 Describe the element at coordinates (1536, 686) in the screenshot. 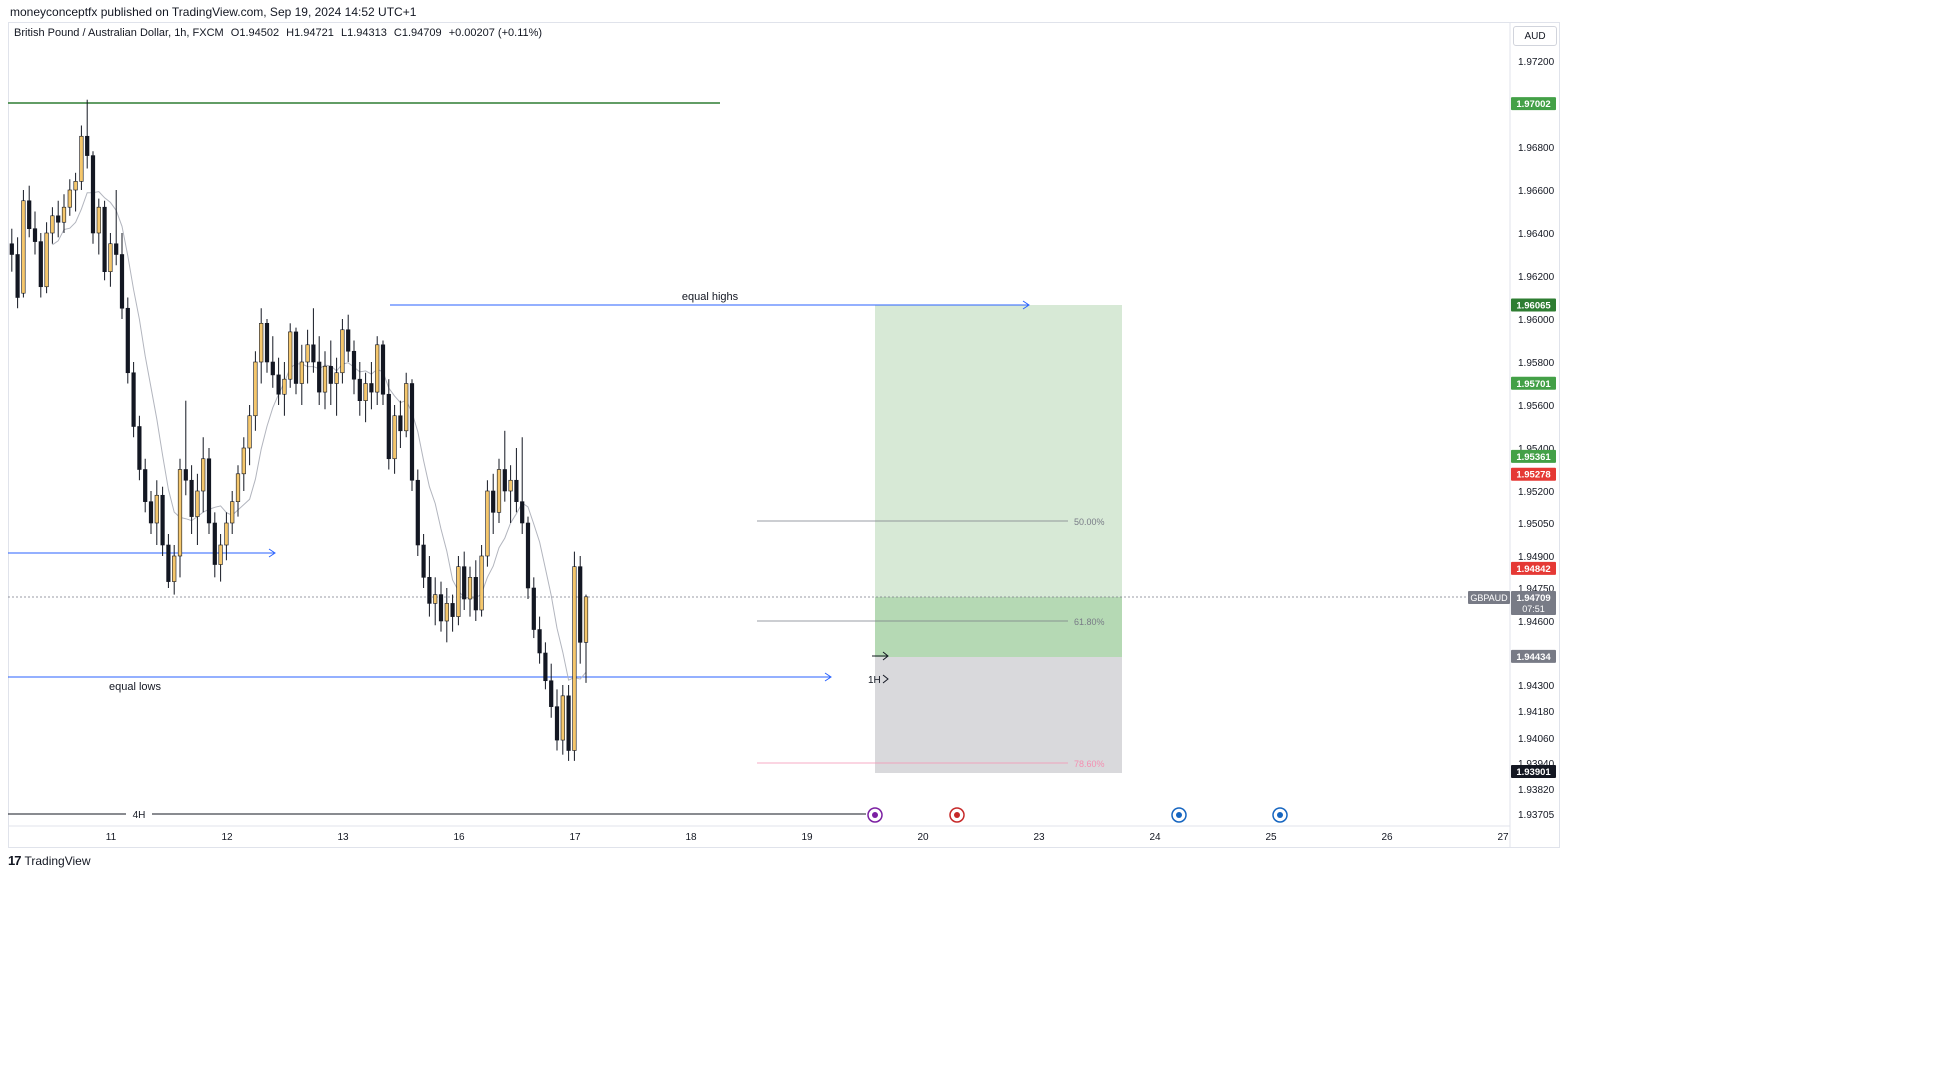

I see `price-tick: 1.94300` at that location.